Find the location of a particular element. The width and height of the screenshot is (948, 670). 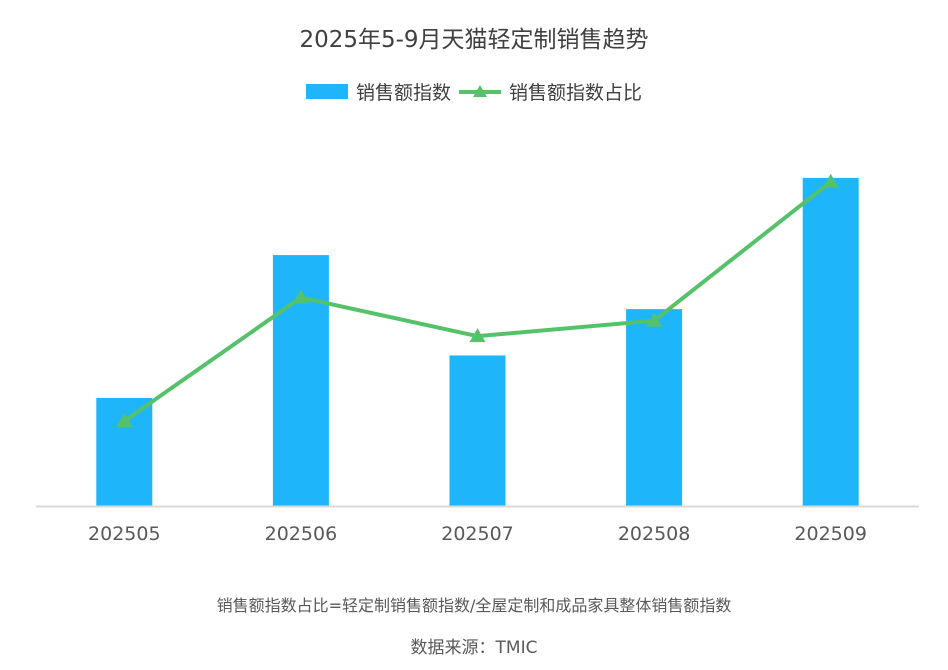

x-tick-label-202508: 202508 is located at coordinates (654, 534).